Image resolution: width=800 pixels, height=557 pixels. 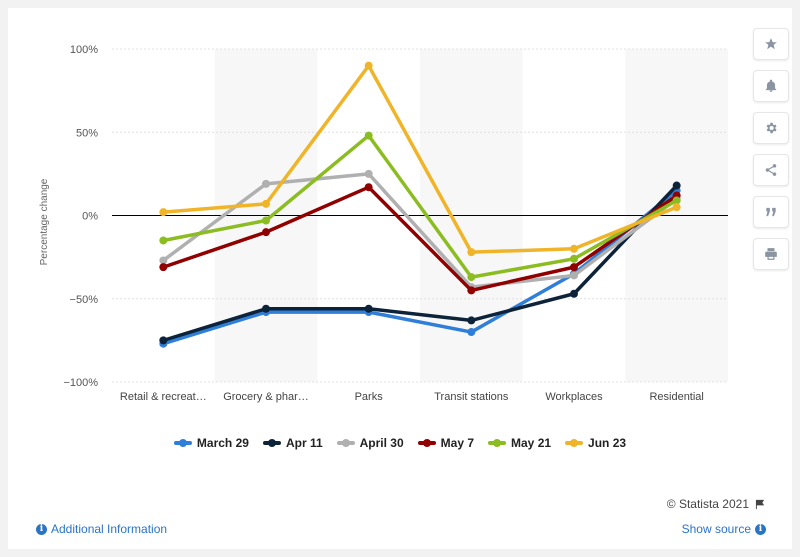 I want to click on bell-icon, so click(x=771, y=85).